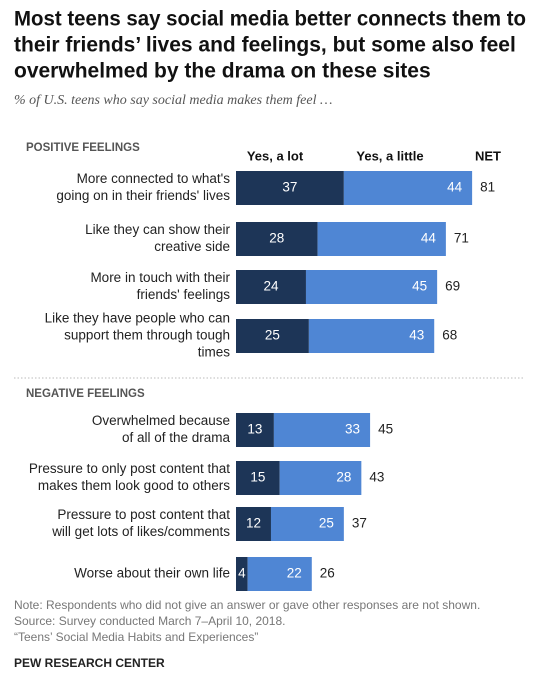 The image size is (538, 682). I want to click on category-label: More connected to what's, so click(154, 178).